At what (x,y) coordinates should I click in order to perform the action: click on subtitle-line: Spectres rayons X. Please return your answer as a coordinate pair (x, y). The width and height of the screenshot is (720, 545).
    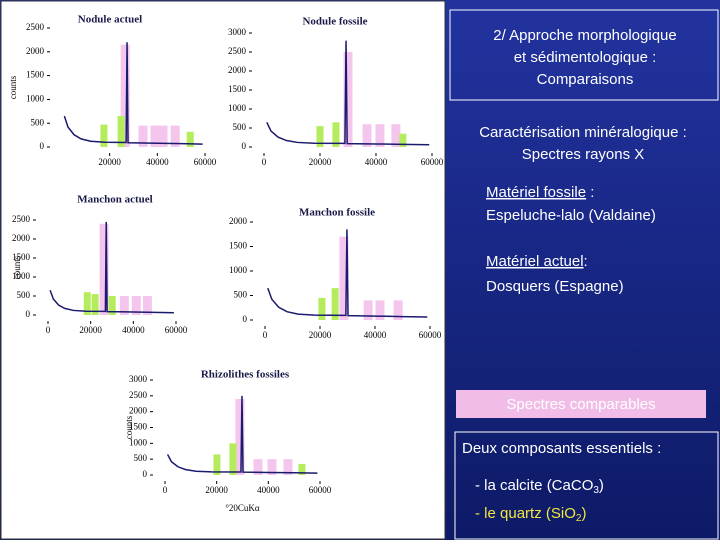
    Looking at the image, I should click on (583, 154).